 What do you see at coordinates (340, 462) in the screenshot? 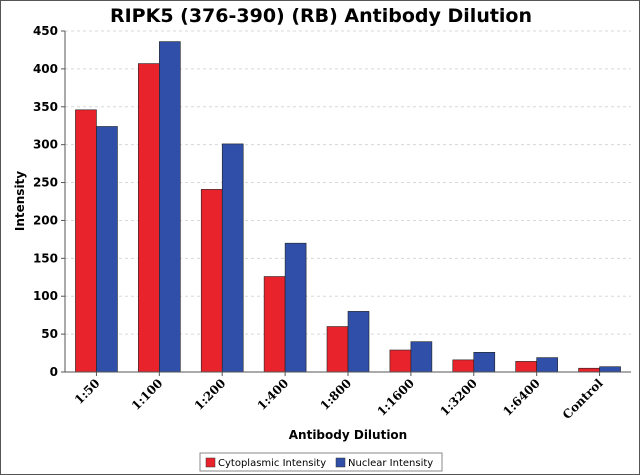
I see `legend-swatch-nuclear` at bounding box center [340, 462].